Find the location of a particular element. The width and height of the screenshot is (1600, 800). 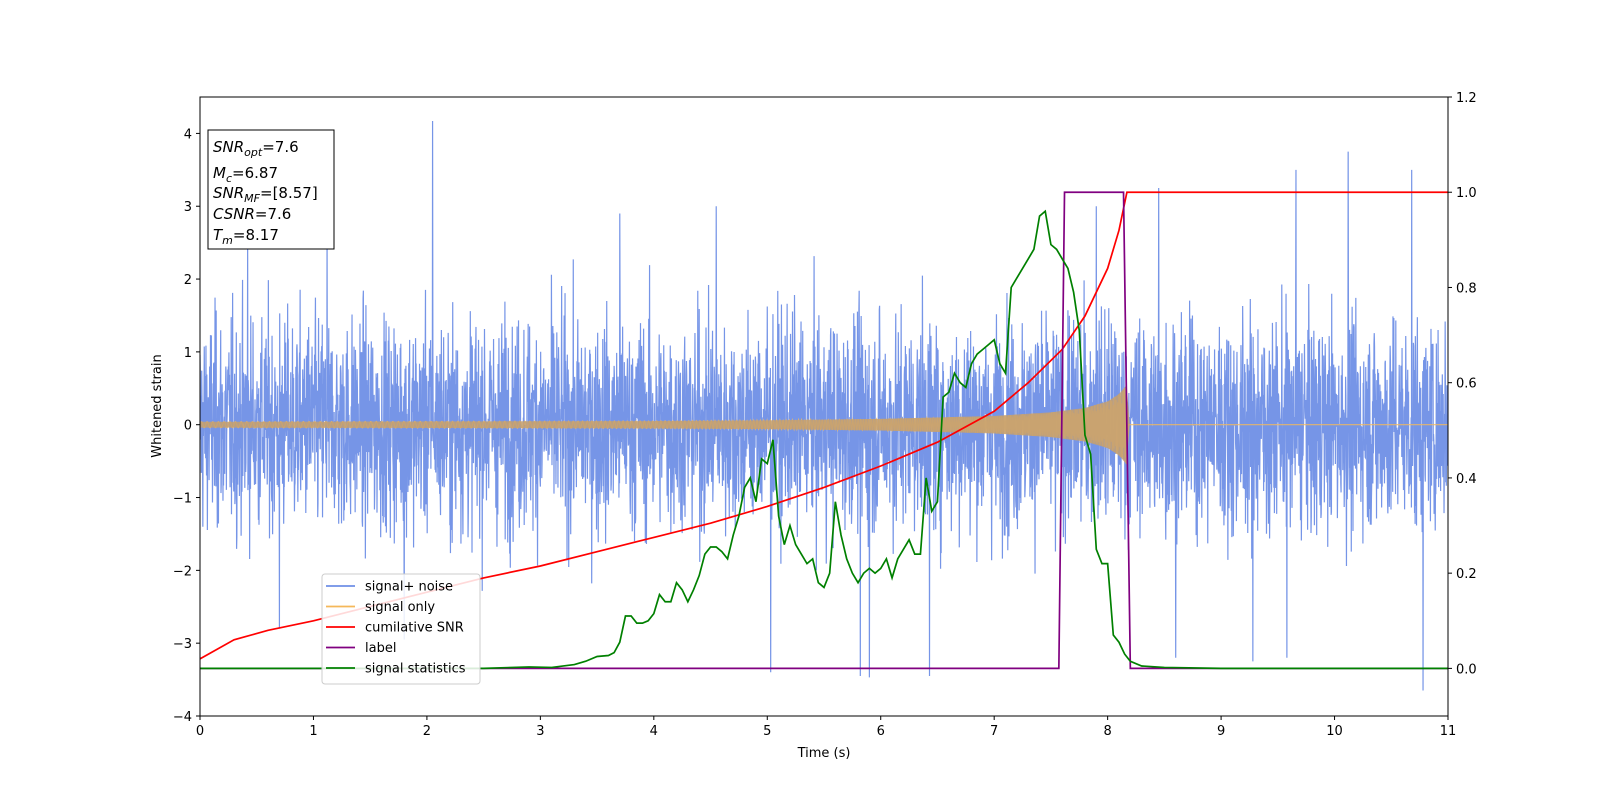

x-tick-label: 4 is located at coordinates (654, 731).